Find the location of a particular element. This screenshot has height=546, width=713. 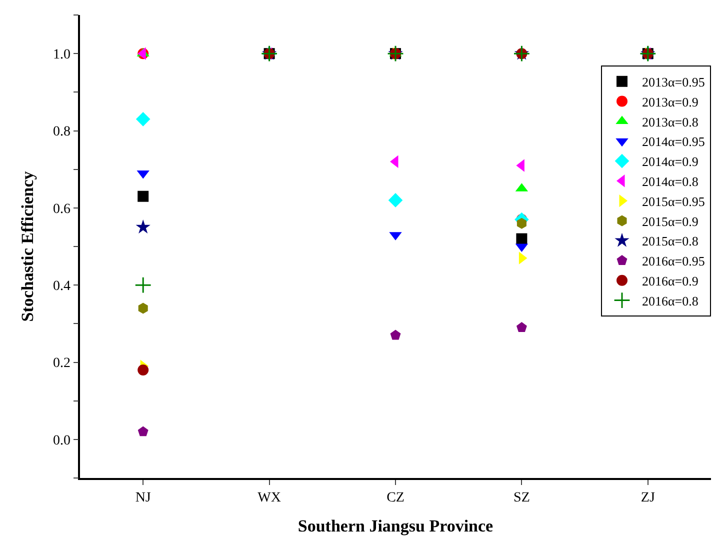

y-axis-title: Stochastic Efficiency is located at coordinates (27, 246).